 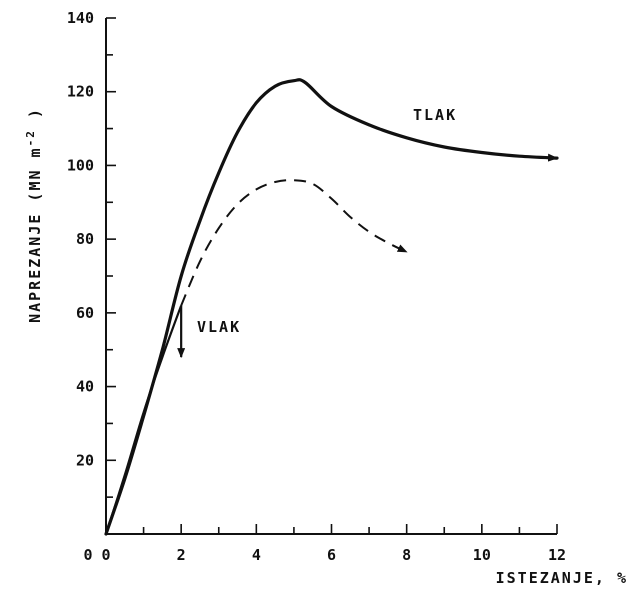 What do you see at coordinates (80, 18) in the screenshot?
I see `y-tick-label: 140` at bounding box center [80, 18].